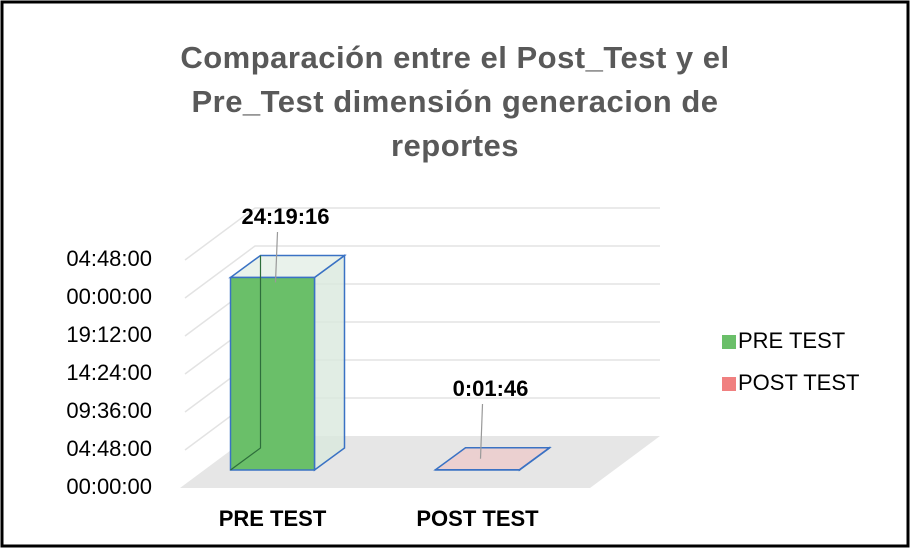 The height and width of the screenshot is (548, 910). I want to click on bar-edge, so click(246, 363).